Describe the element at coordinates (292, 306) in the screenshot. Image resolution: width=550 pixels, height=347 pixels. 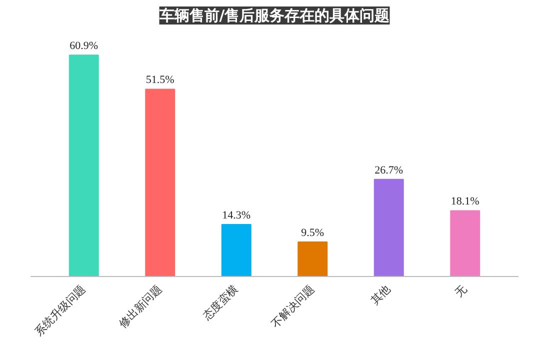
I see `x-tick-label: 不解决问题` at that location.